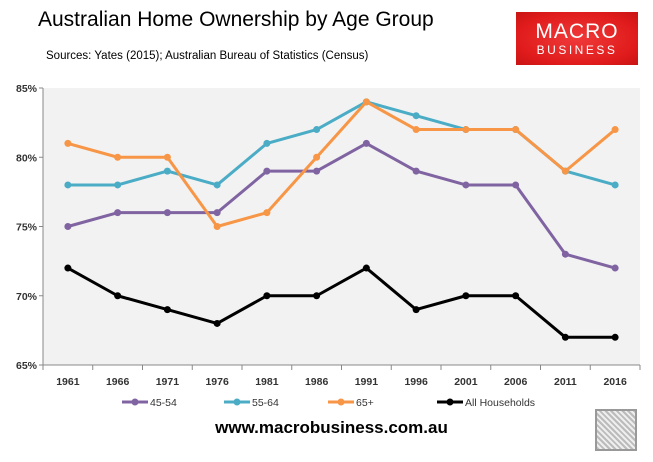 The image size is (653, 462). What do you see at coordinates (68, 382) in the screenshot?
I see `x-tick-label: 1961` at bounding box center [68, 382].